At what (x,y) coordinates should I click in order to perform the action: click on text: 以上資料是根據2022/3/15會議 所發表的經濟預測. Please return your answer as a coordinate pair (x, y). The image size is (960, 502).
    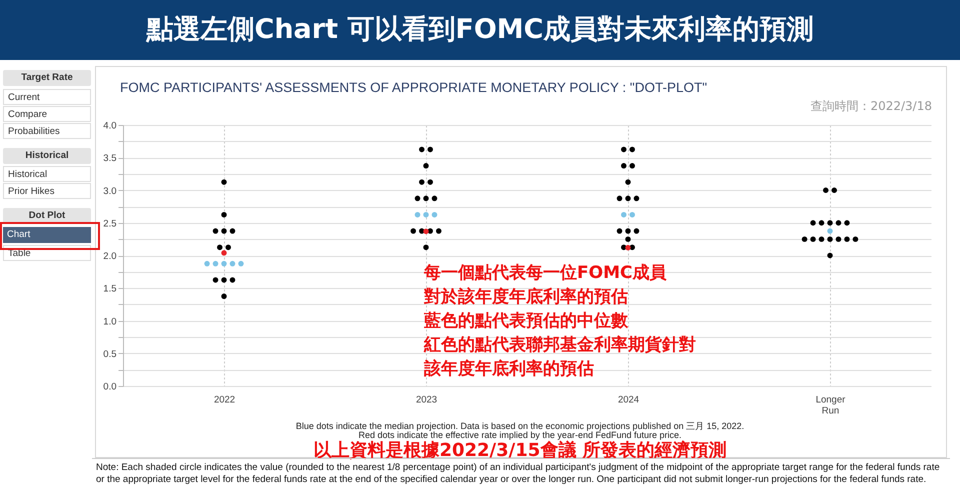
    Looking at the image, I should click on (520, 451).